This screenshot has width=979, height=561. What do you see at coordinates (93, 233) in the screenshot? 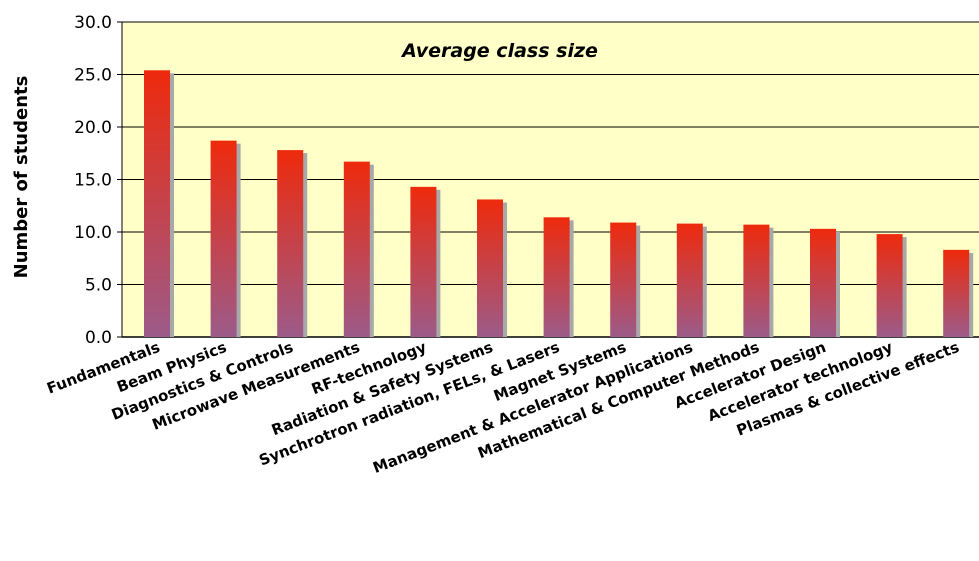
I see `y-tick-label: 10.0` at bounding box center [93, 233].